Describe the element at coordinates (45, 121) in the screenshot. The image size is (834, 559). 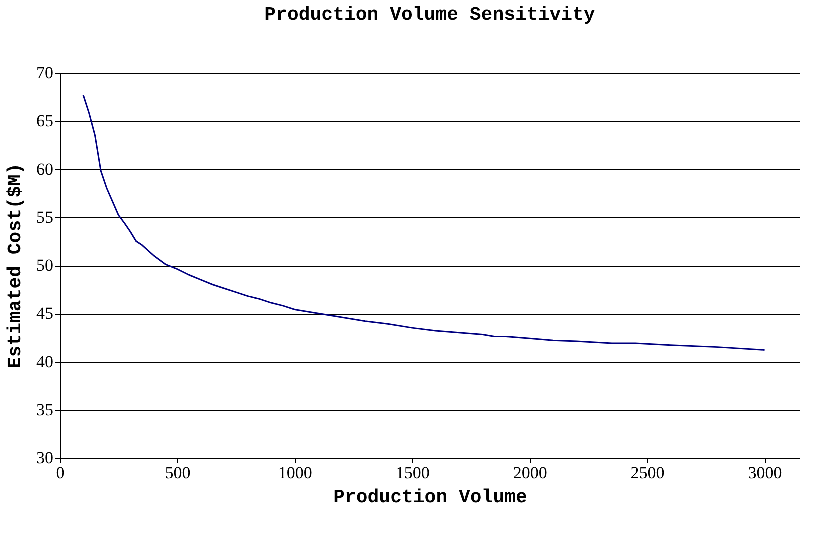
I see `y-tick-label: 65` at that location.